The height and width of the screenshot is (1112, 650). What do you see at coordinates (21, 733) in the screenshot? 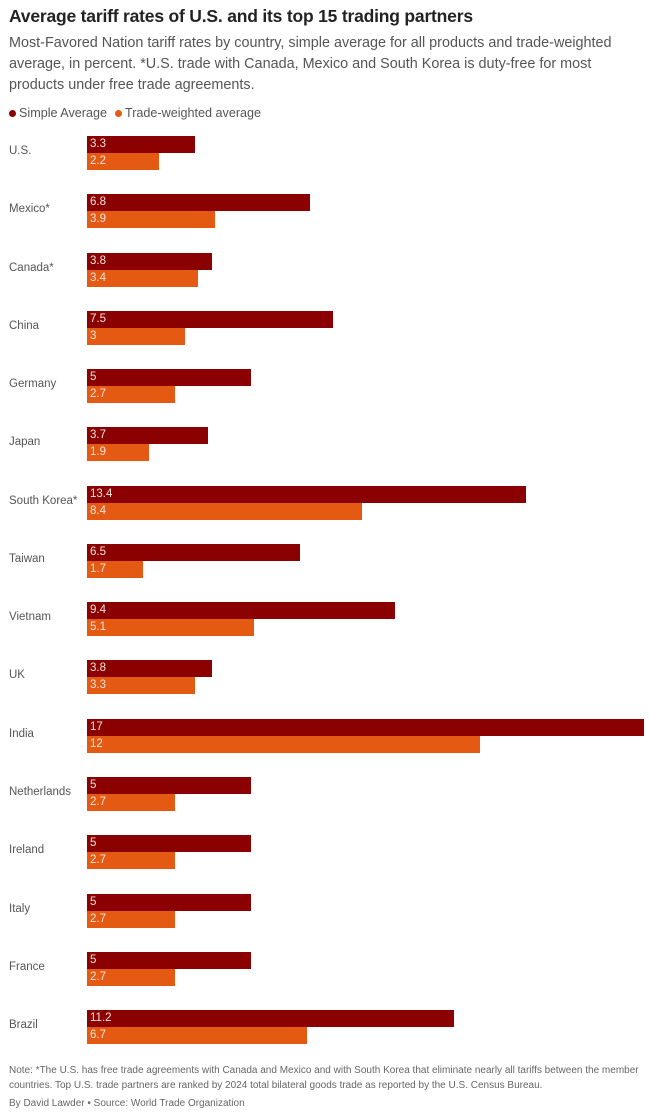
I see `category-label: India` at bounding box center [21, 733].